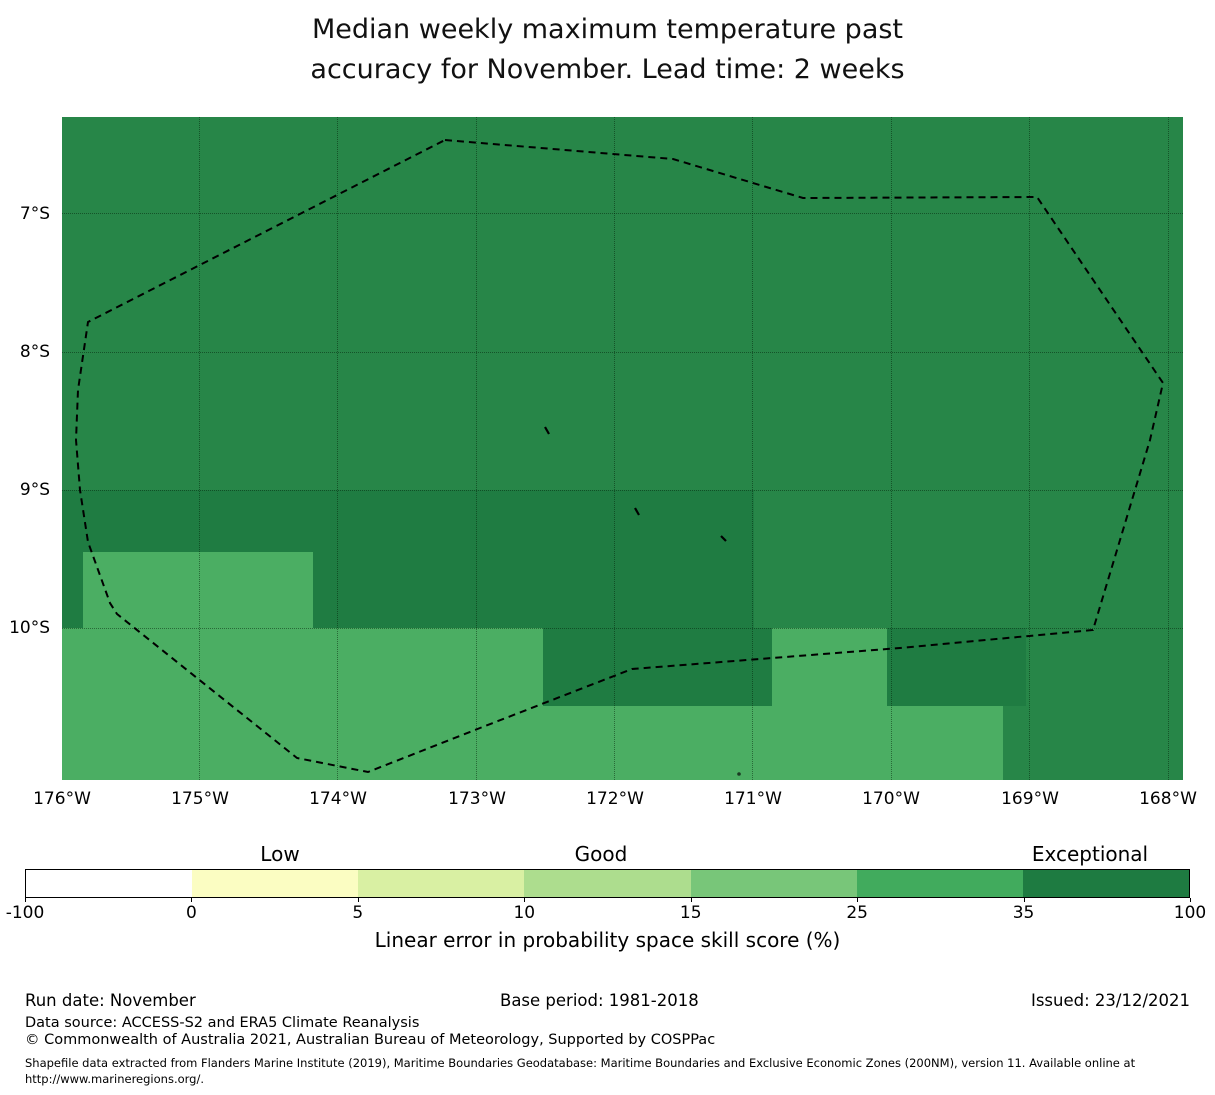 This screenshot has height=1095, width=1215. Describe the element at coordinates (29, 628) in the screenshot. I see `lat-tick-label: 10°S` at that location.